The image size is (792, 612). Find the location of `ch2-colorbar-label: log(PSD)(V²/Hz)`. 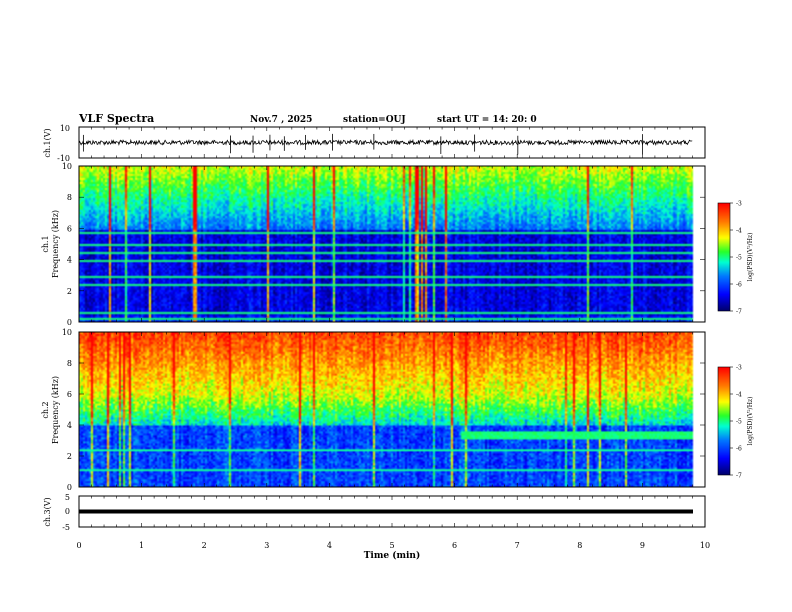

ch2-colorbar-label: log(PSD)(V²/Hz) is located at coordinates (750, 421).